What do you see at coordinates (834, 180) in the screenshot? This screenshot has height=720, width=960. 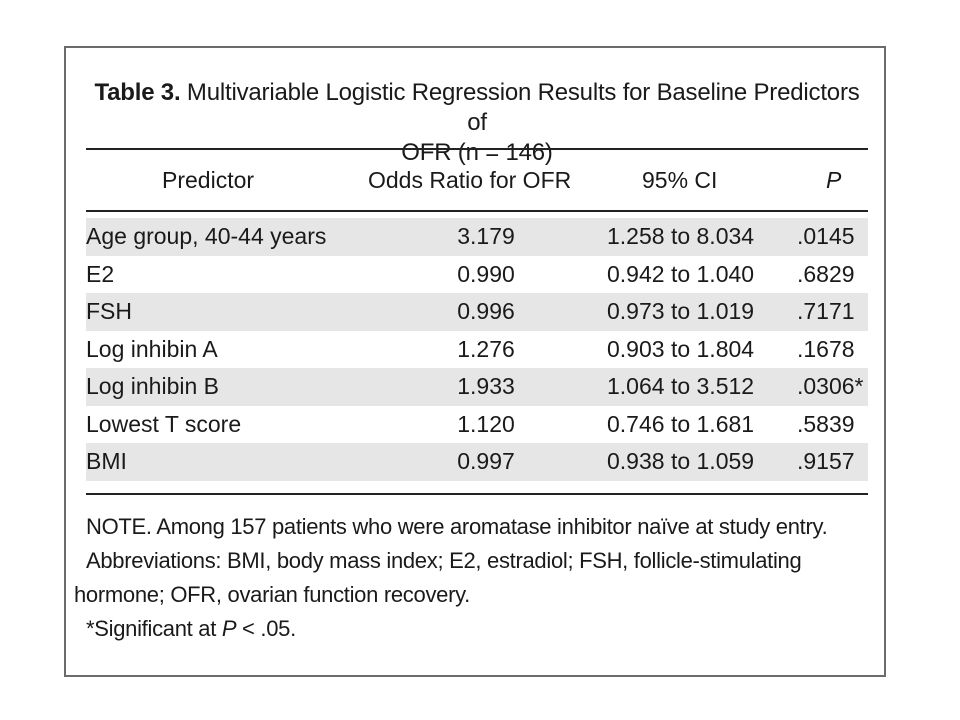 I see `header-p: P` at bounding box center [834, 180].